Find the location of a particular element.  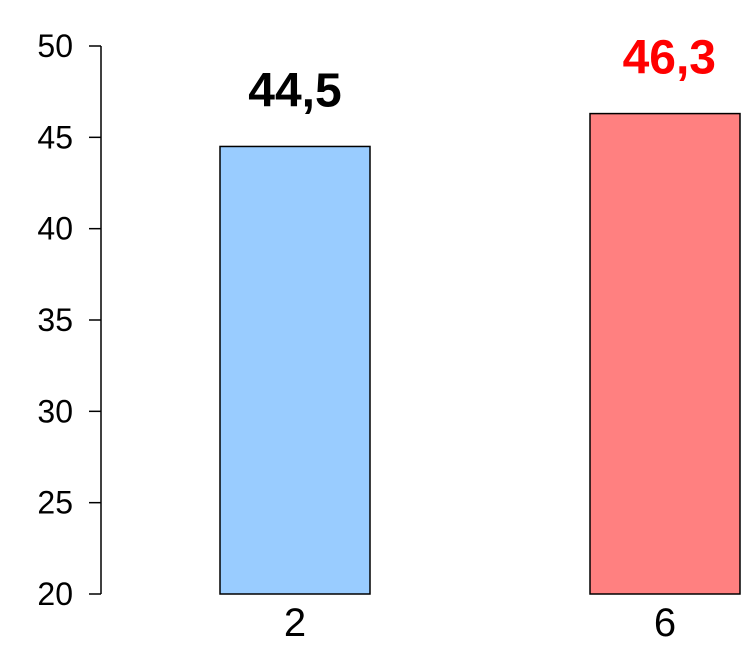

y-tick-label: 45 is located at coordinates (55, 137).